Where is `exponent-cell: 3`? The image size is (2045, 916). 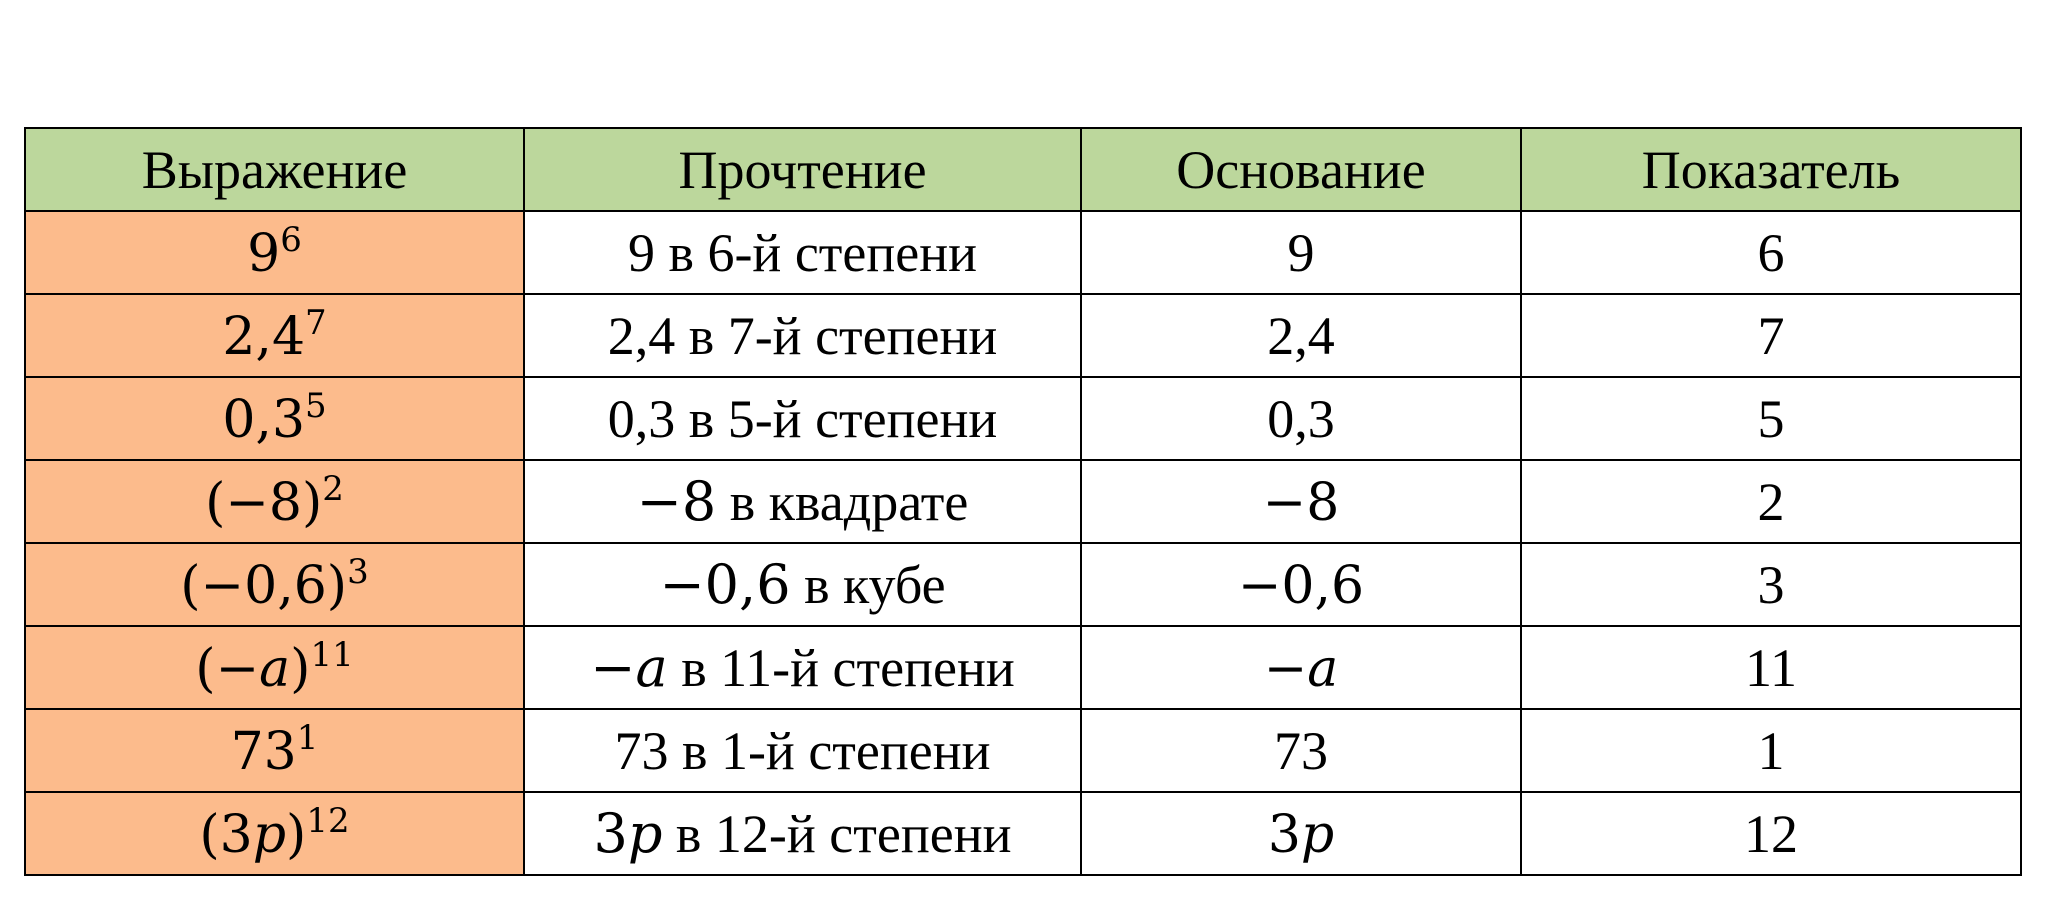 exponent-cell: 3 is located at coordinates (1771, 584).